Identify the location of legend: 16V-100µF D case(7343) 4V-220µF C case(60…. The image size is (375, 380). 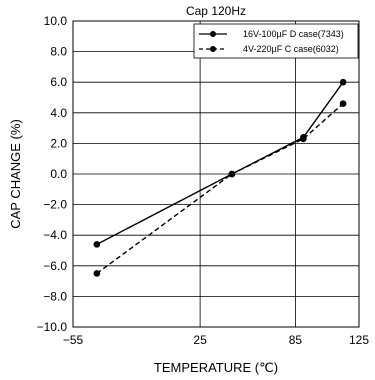
(276, 41).